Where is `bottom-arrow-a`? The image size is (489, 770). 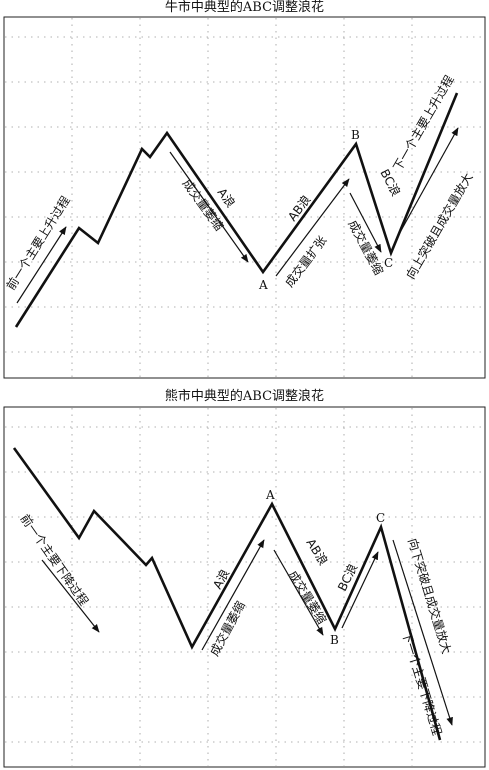
bottom-arrow-a is located at coordinates (233, 595).